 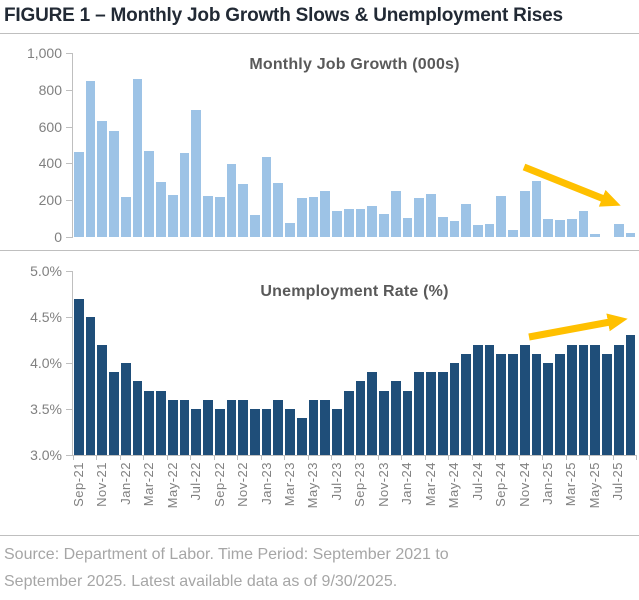 What do you see at coordinates (46, 455) in the screenshot?
I see `y-tick-label: 3.0%` at bounding box center [46, 455].